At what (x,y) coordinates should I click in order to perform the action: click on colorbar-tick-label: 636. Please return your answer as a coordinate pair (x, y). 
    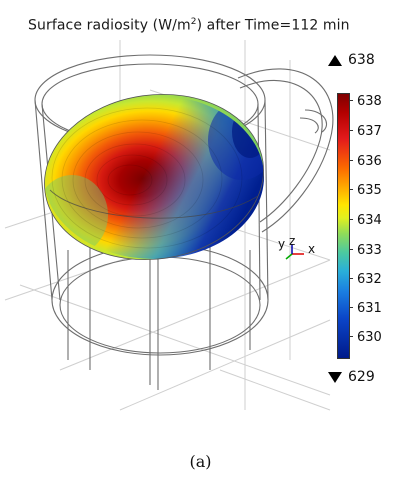
    Looking at the image, I should click on (369, 161).